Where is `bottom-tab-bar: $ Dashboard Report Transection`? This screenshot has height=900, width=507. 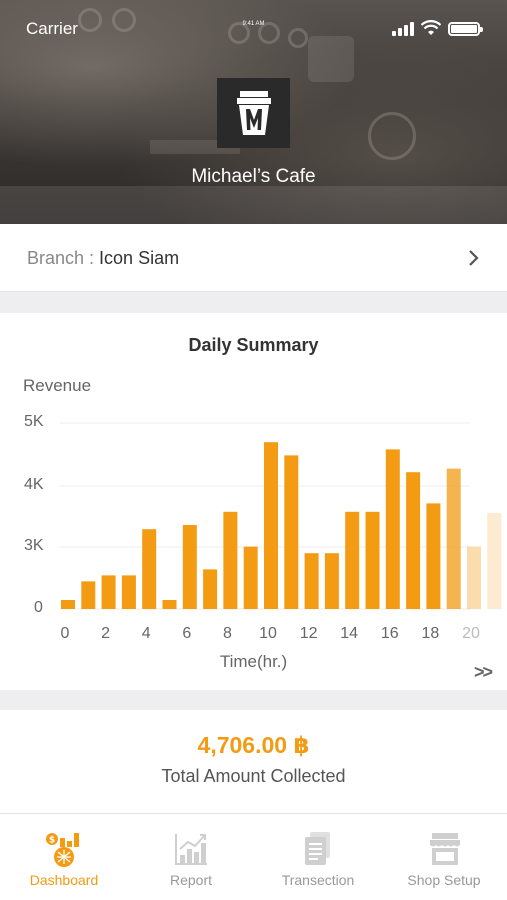 bottom-tab-bar: $ Dashboard Report Transection is located at coordinates (253, 857).